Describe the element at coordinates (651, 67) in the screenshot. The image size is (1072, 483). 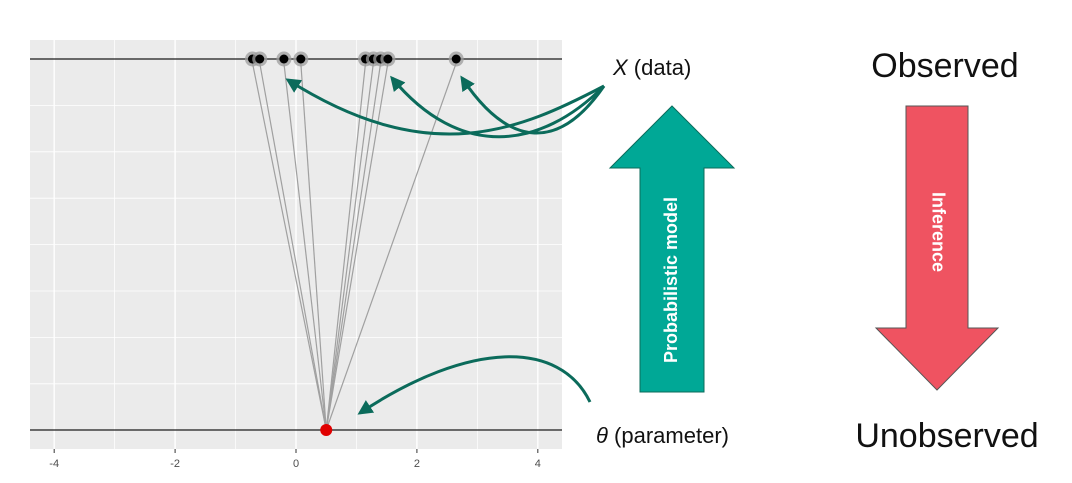
I see `data-label: X (data)` at that location.